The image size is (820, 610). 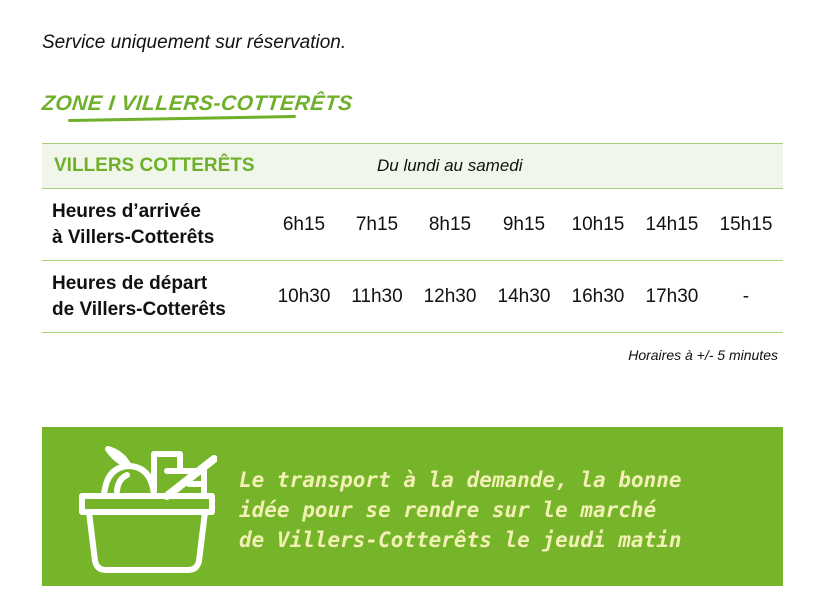 I want to click on row-label: Heures de départ de Villers-Cotterêts, so click(x=154, y=296).